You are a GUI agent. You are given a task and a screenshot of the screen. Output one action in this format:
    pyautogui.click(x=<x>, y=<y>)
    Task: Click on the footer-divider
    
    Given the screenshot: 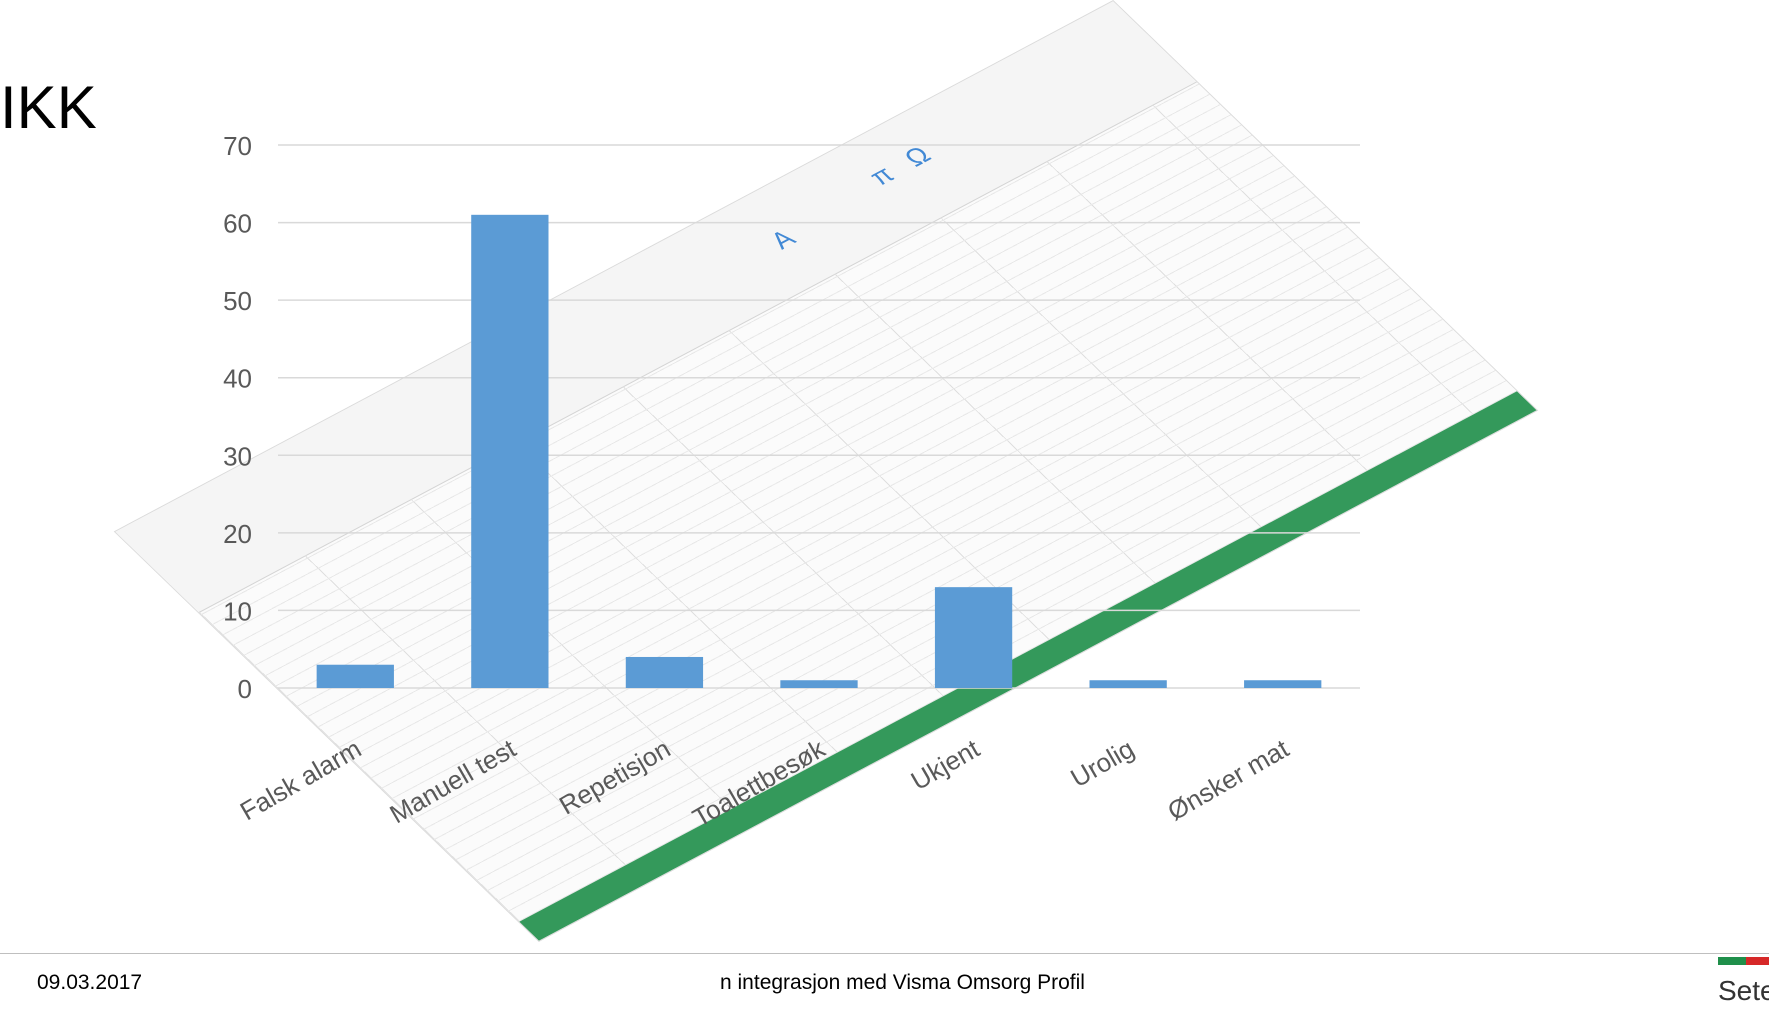 What is the action you would take?
    pyautogui.click(x=884, y=953)
    